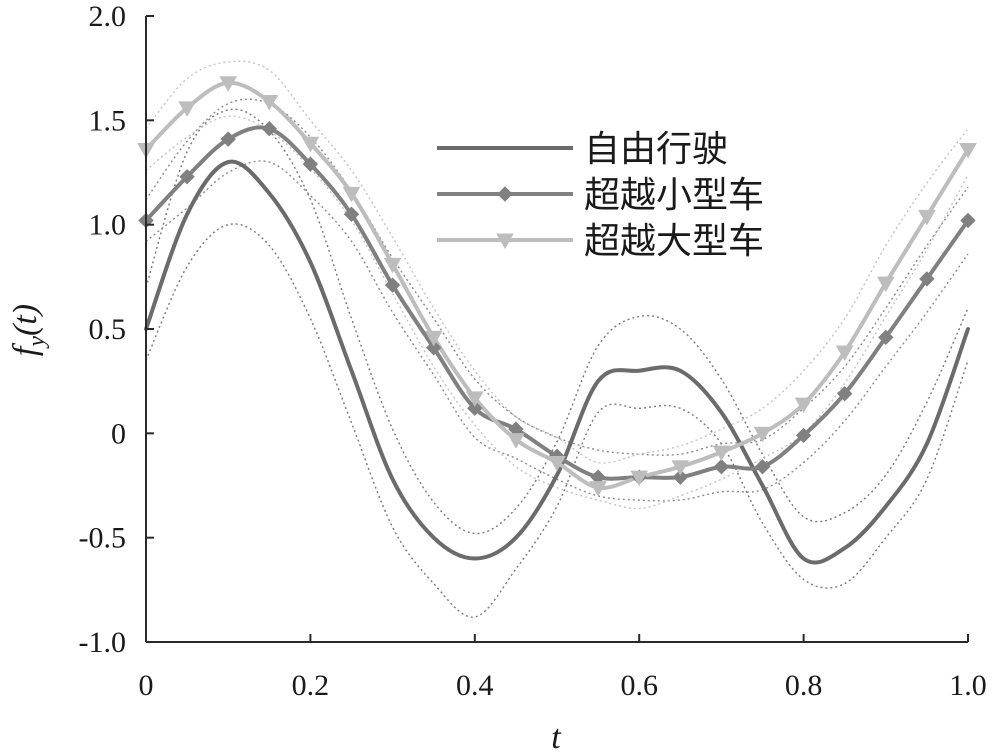 This screenshot has width=1000, height=754. Describe the element at coordinates (311, 685) in the screenshot. I see `x-tick-label: 0.2` at that location.